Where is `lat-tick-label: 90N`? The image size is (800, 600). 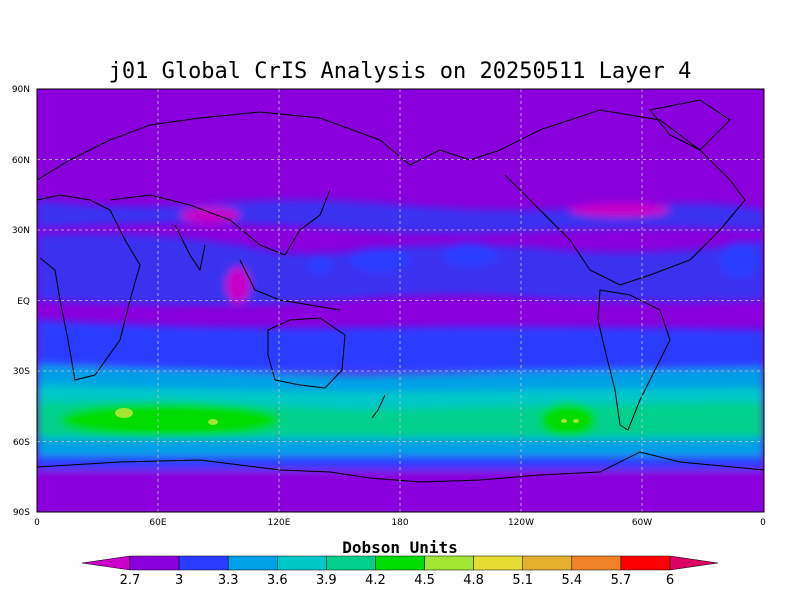
lat-tick-label: 90N is located at coordinates (21, 90).